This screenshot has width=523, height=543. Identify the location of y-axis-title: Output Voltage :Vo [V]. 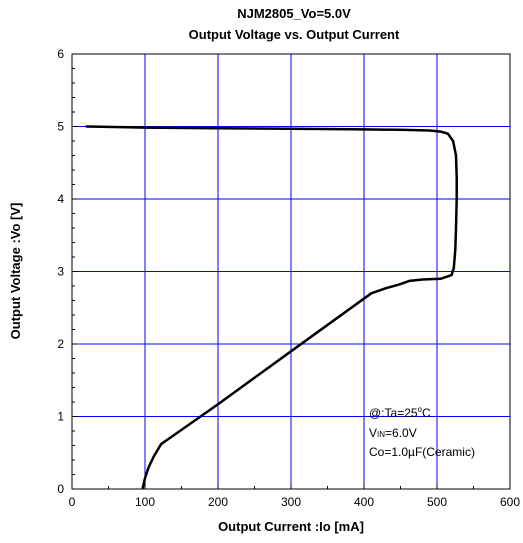
(15, 271).